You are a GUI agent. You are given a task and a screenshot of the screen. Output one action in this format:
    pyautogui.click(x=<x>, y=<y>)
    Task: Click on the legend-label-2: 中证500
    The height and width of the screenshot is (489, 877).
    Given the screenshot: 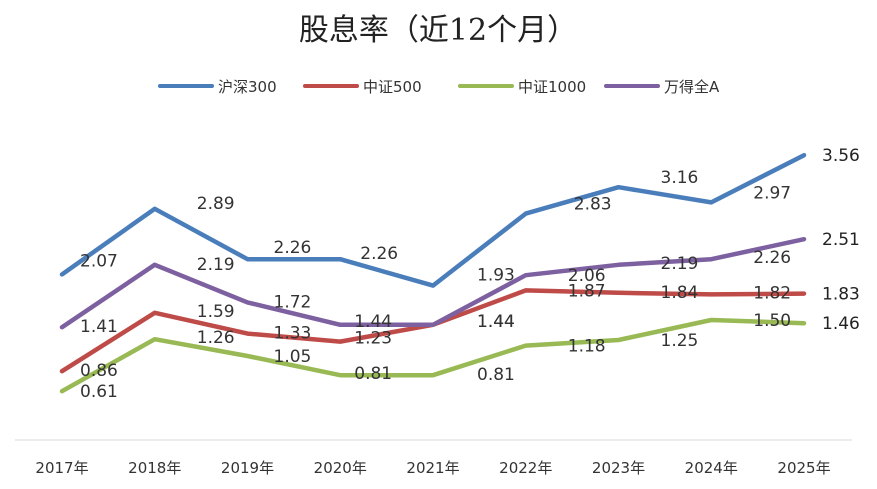 What is the action you would take?
    pyautogui.click(x=392, y=87)
    